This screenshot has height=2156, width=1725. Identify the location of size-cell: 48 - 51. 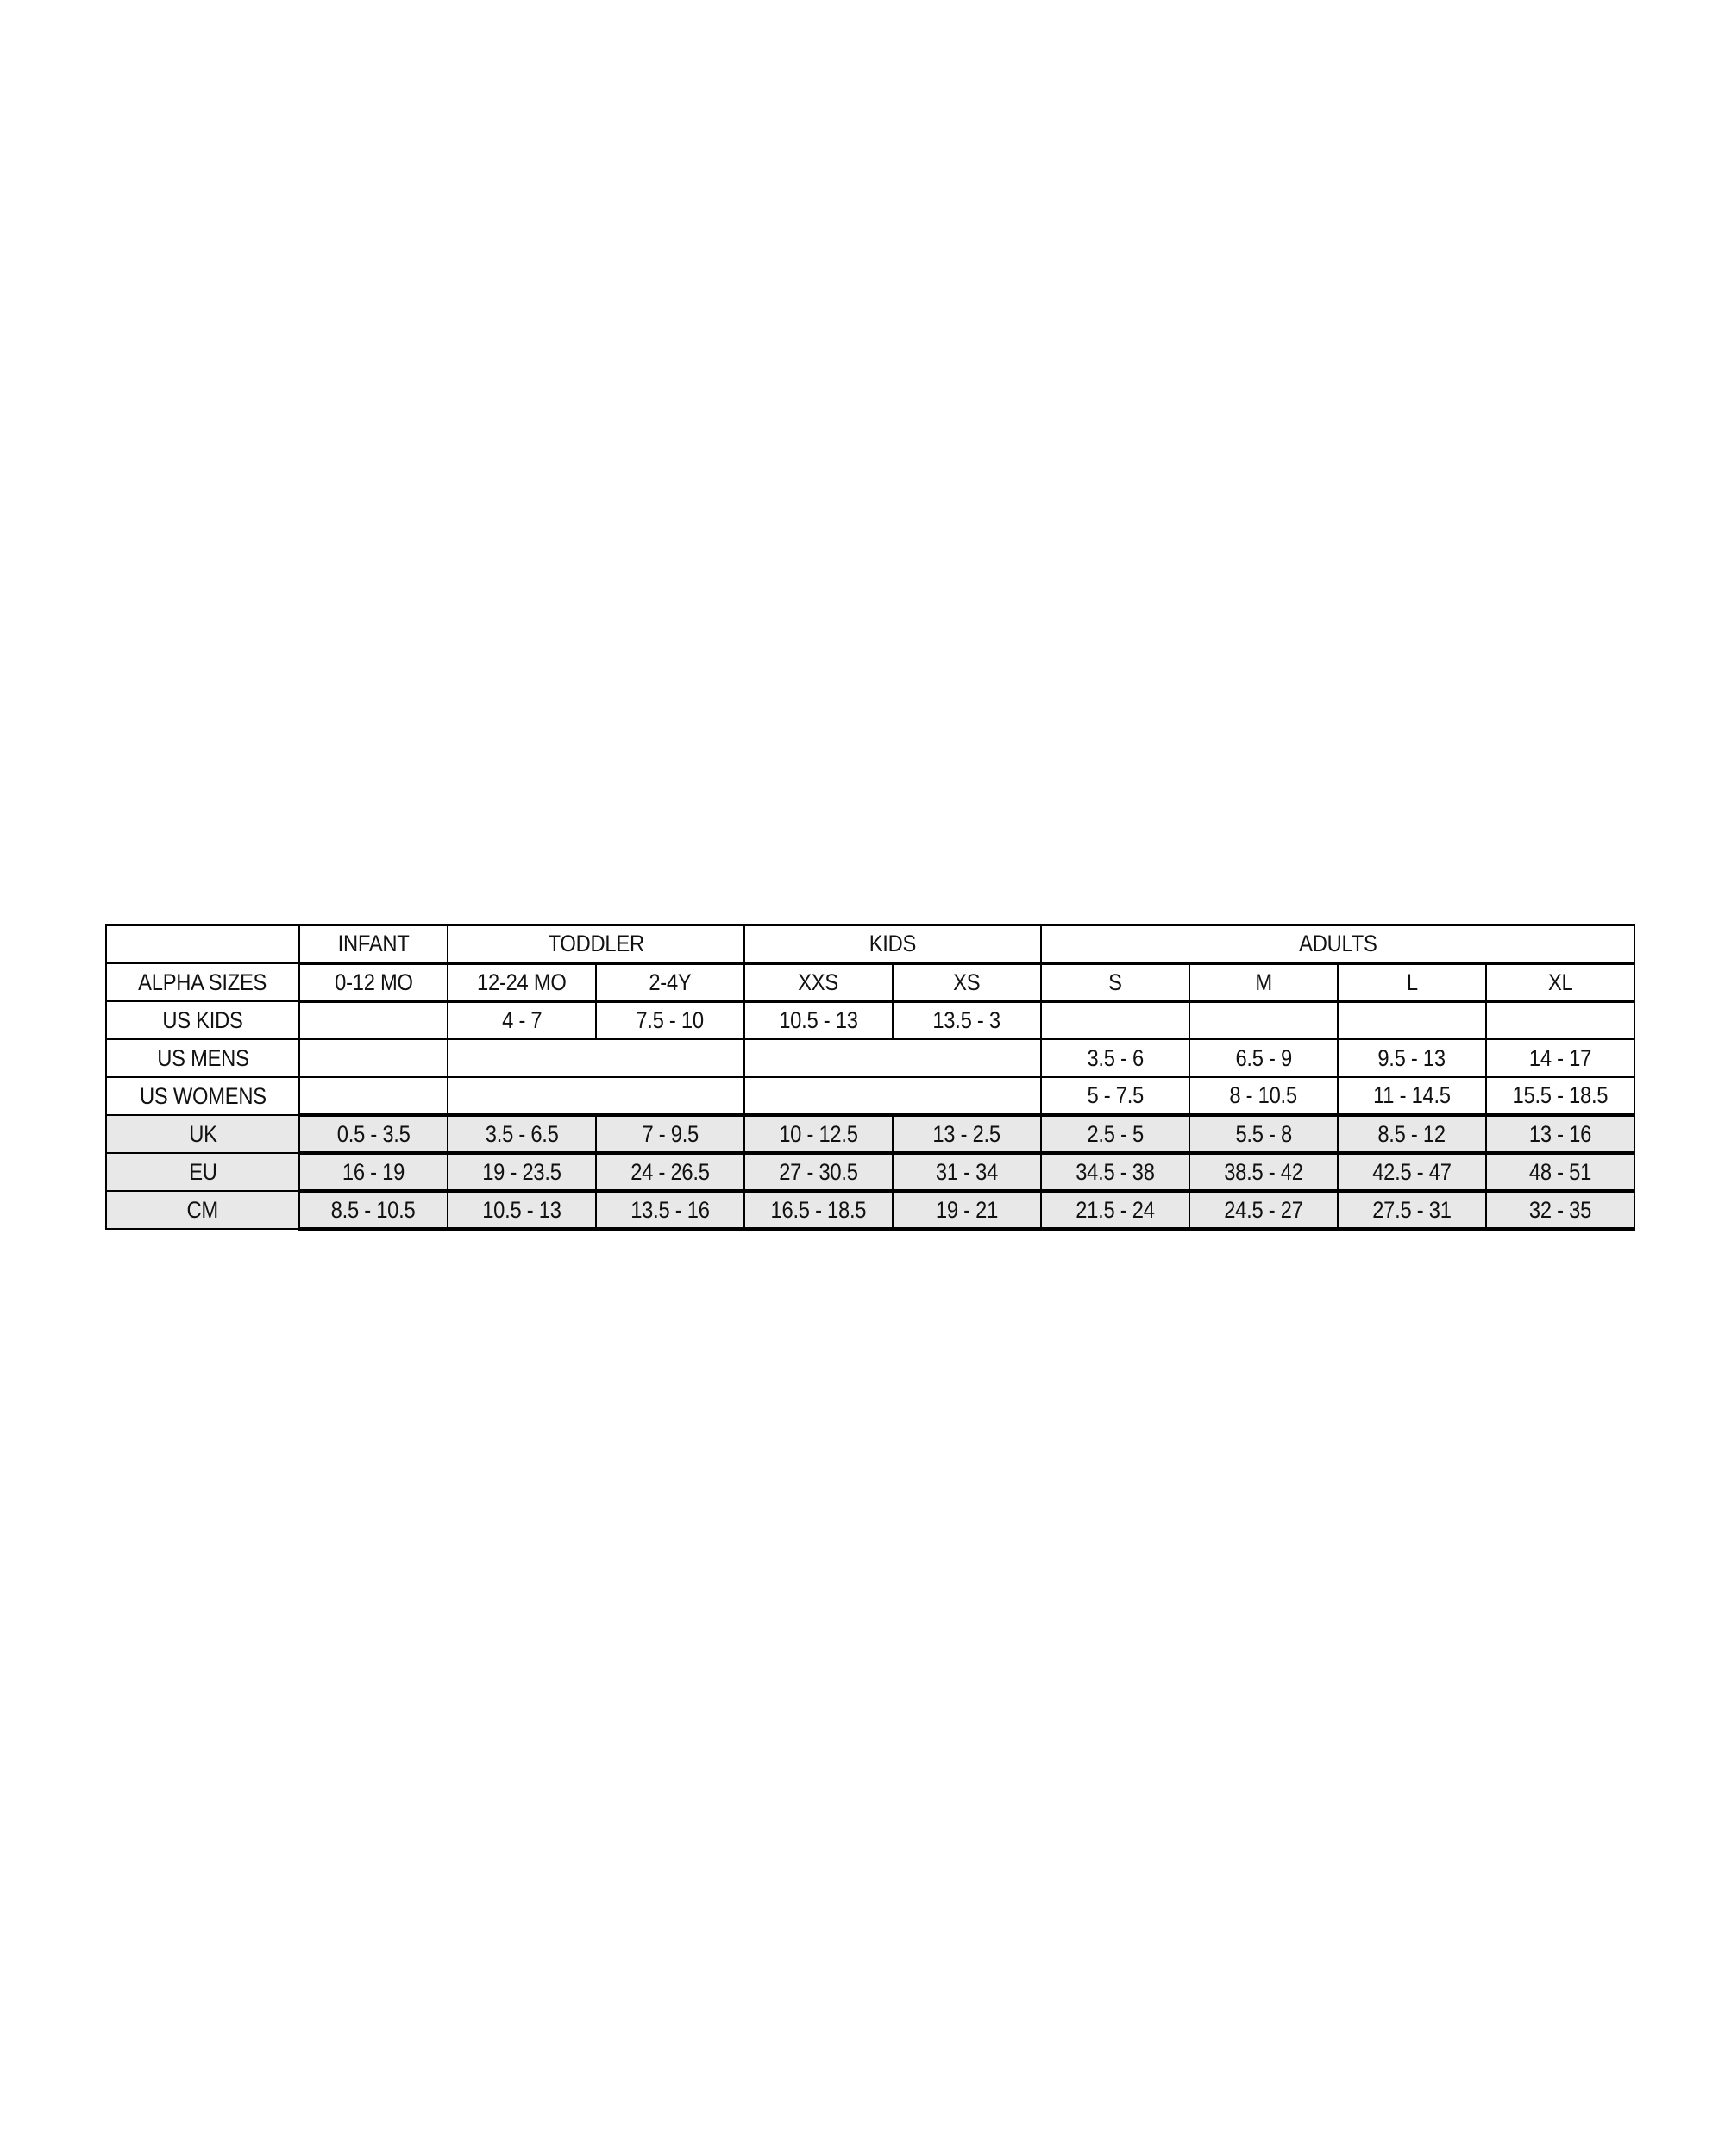
(1560, 1172).